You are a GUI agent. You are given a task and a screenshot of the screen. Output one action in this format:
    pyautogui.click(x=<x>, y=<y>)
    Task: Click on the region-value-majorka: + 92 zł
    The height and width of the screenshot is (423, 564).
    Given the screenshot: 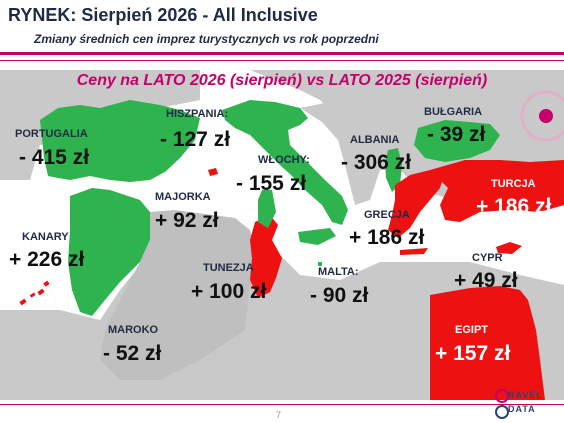 What is the action you would take?
    pyautogui.click(x=187, y=220)
    